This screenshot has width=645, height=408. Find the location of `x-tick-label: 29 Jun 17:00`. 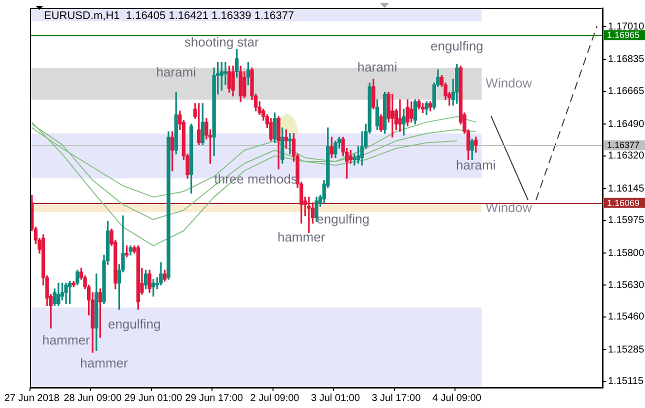

x-tick-label: 29 Jun 17:00 is located at coordinates (214, 398).